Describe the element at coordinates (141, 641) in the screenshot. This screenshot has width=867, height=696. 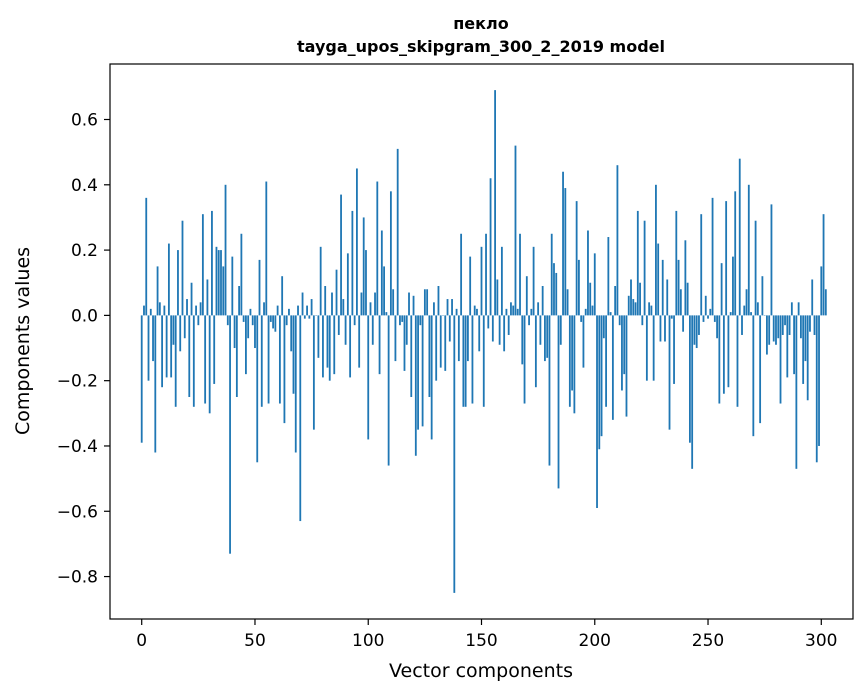
I see `x-tick-label: 0` at that location.